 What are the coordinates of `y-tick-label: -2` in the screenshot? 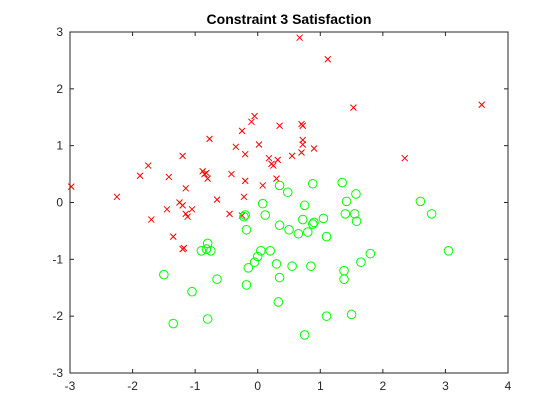 It's located at (57, 316).